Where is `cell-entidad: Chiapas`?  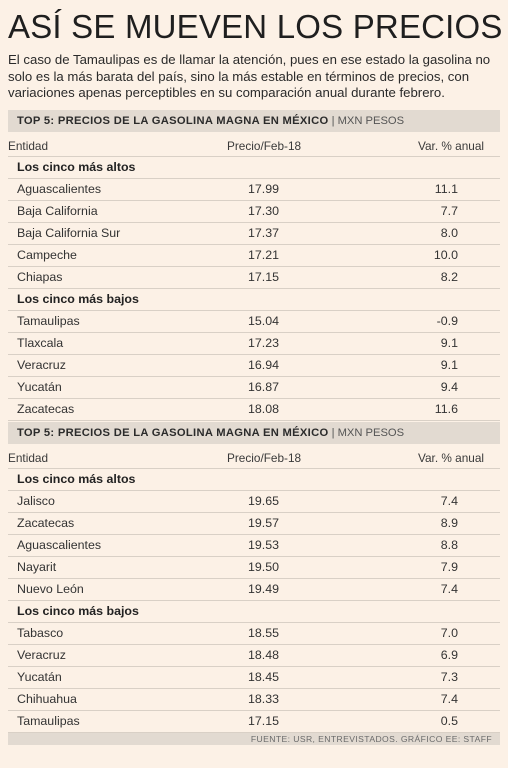 cell-entidad: Chiapas is located at coordinates (40, 277).